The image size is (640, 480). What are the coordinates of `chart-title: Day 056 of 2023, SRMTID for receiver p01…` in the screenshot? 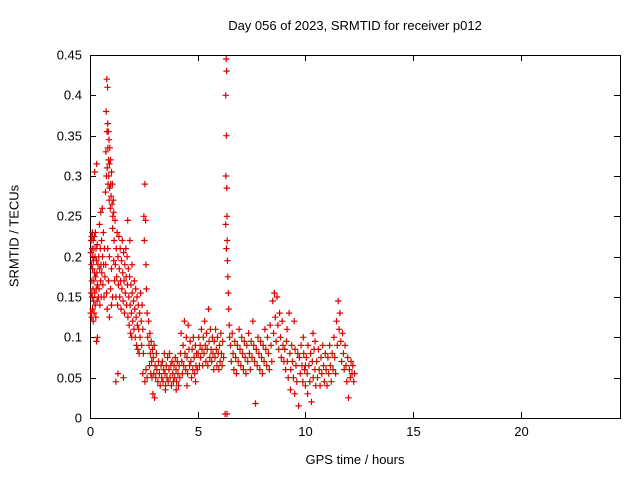 It's located at (355, 25).